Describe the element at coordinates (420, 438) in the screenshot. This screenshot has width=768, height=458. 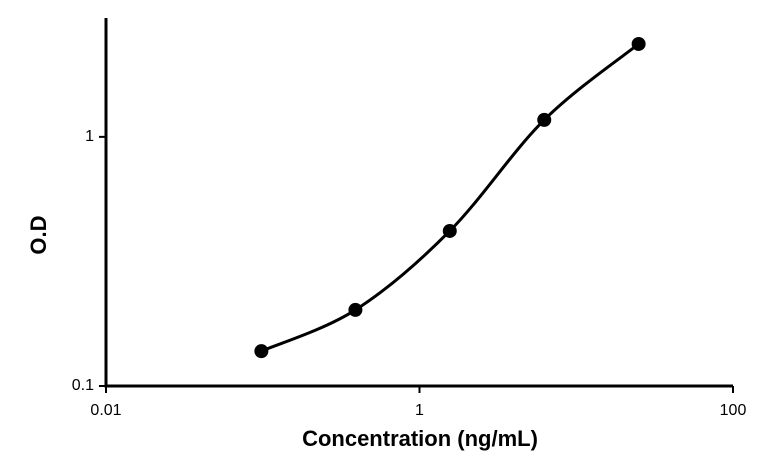
I see `x-axis-title: Concentration (ng/mL)` at that location.